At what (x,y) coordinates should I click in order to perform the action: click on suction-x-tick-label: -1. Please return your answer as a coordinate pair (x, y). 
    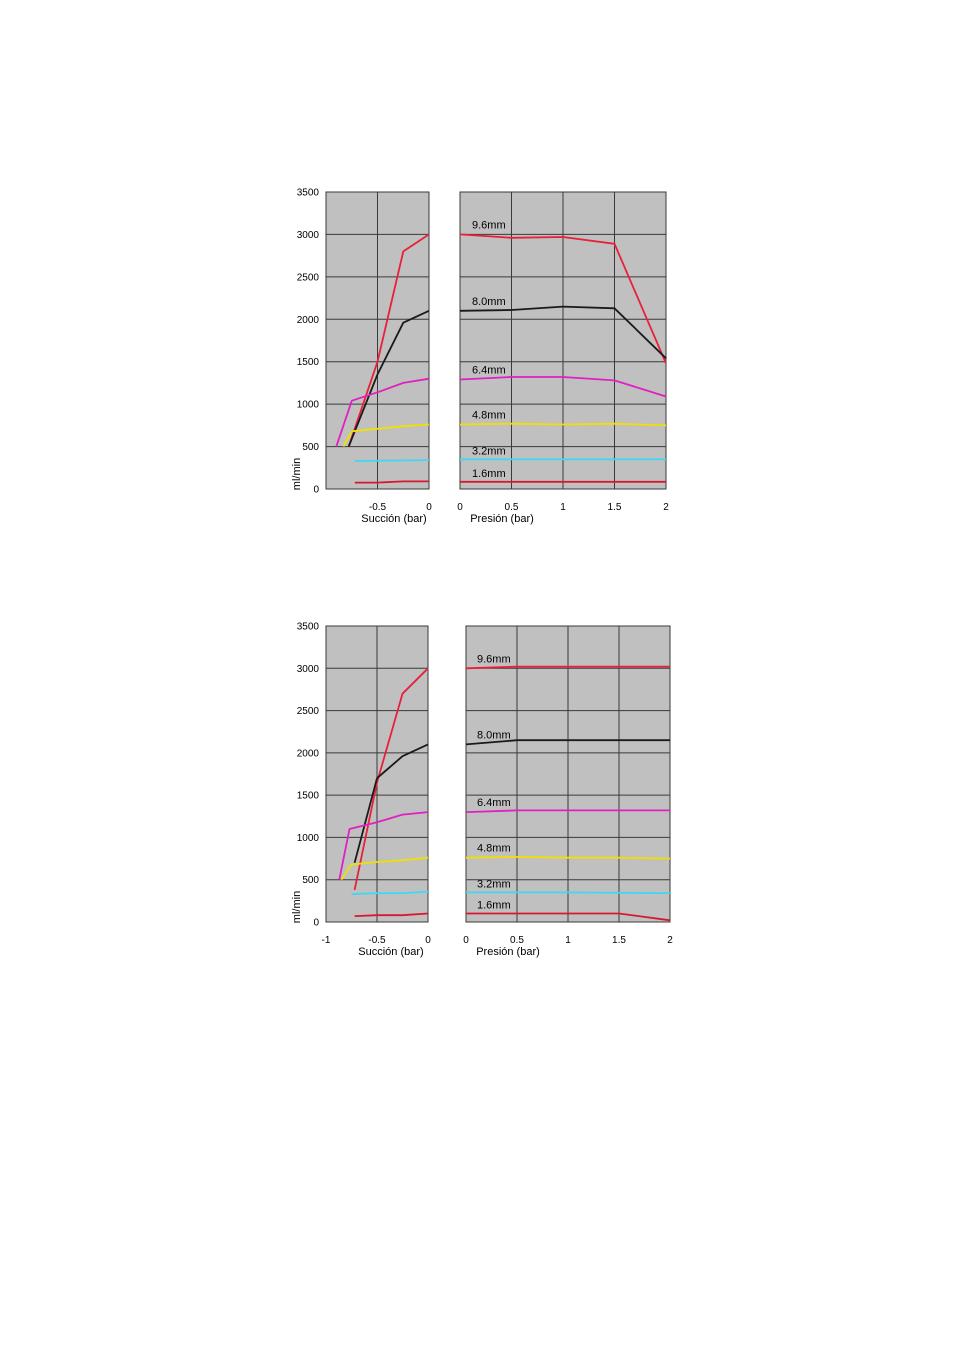
    Looking at the image, I should click on (326, 940).